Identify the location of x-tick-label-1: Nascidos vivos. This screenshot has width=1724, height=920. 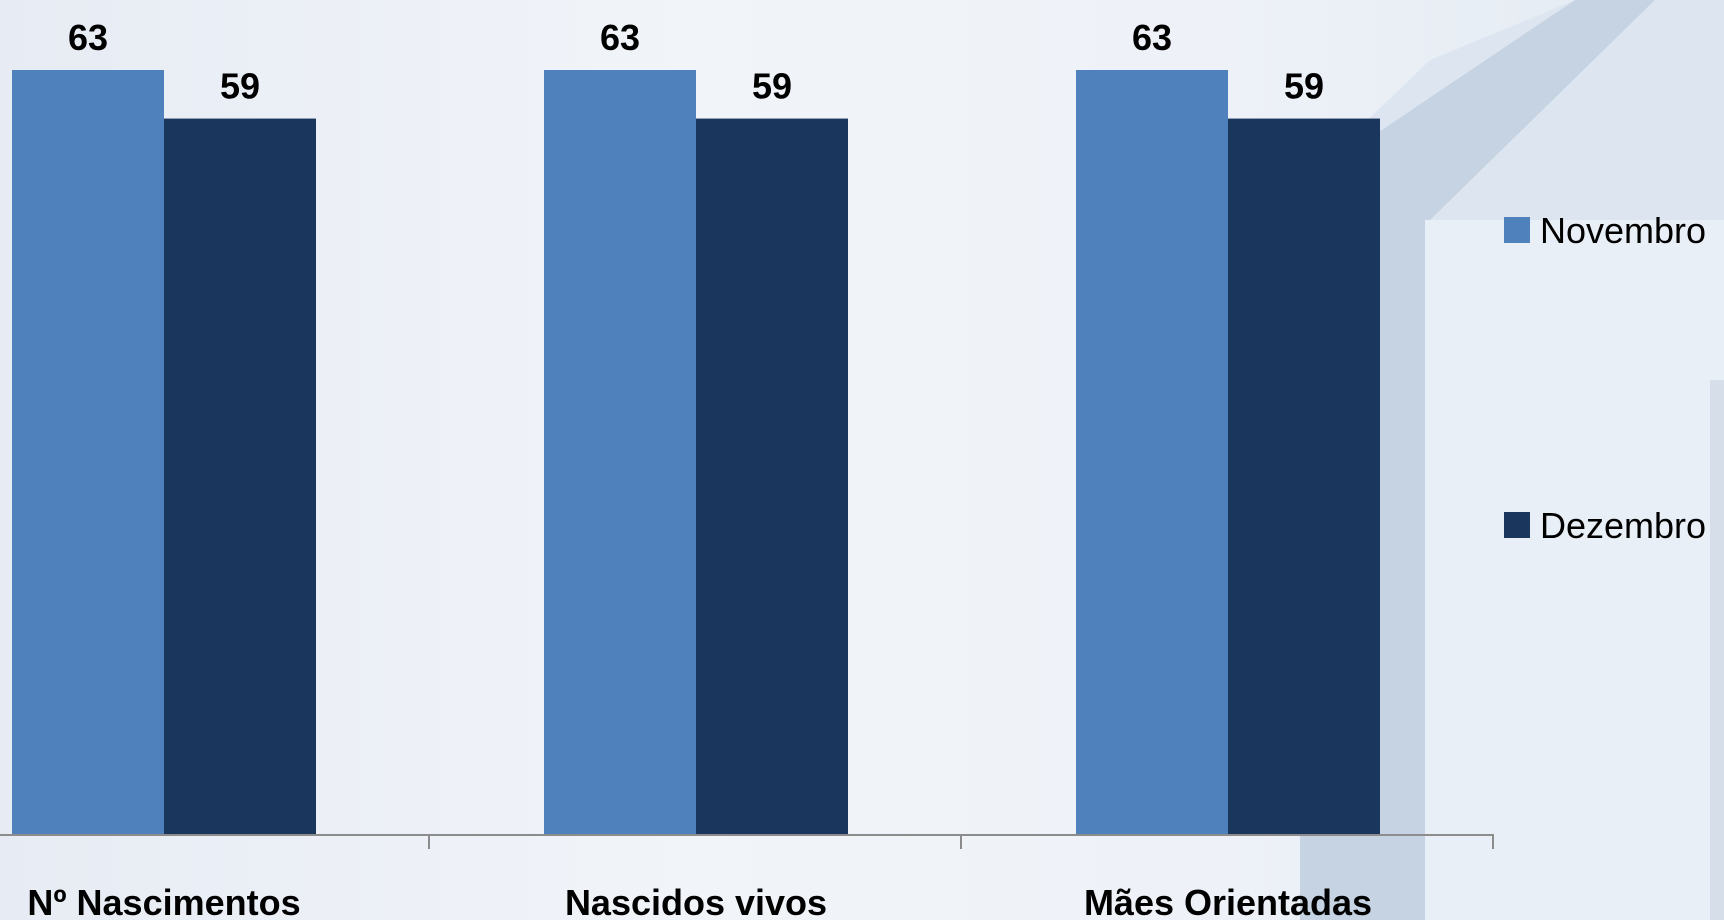
(696, 901).